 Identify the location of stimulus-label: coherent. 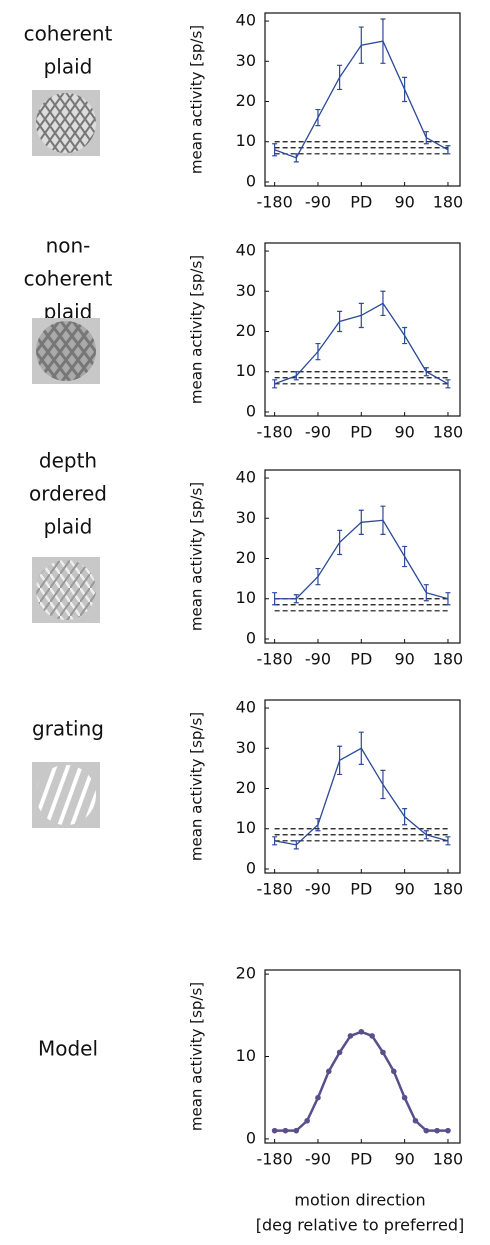
(68, 34).